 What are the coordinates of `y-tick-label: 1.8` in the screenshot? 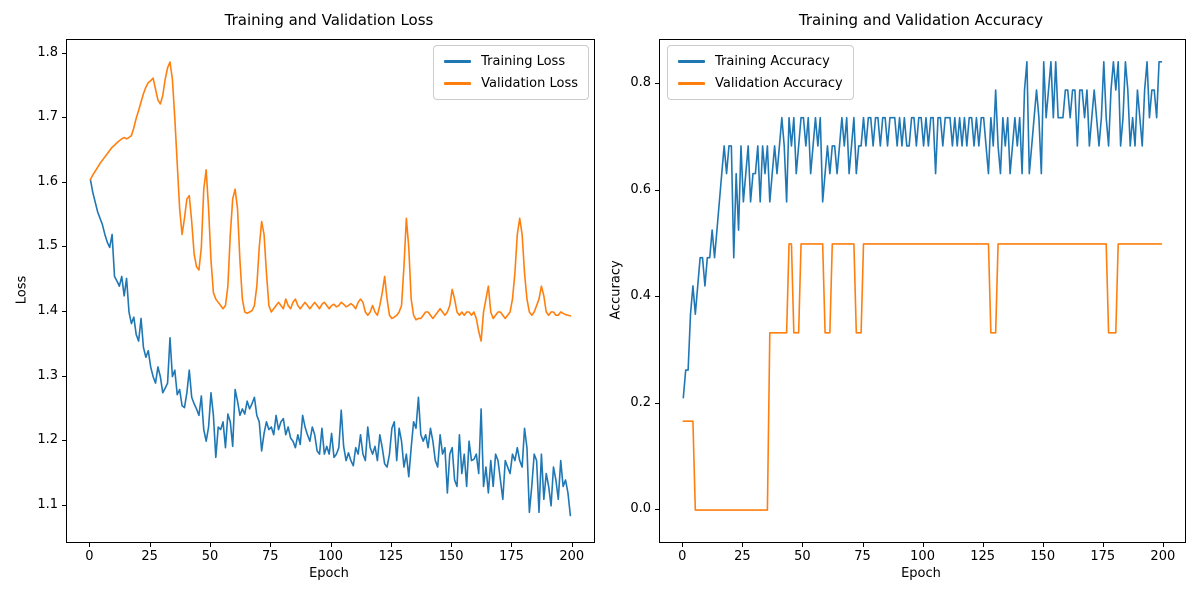 It's located at (47, 52).